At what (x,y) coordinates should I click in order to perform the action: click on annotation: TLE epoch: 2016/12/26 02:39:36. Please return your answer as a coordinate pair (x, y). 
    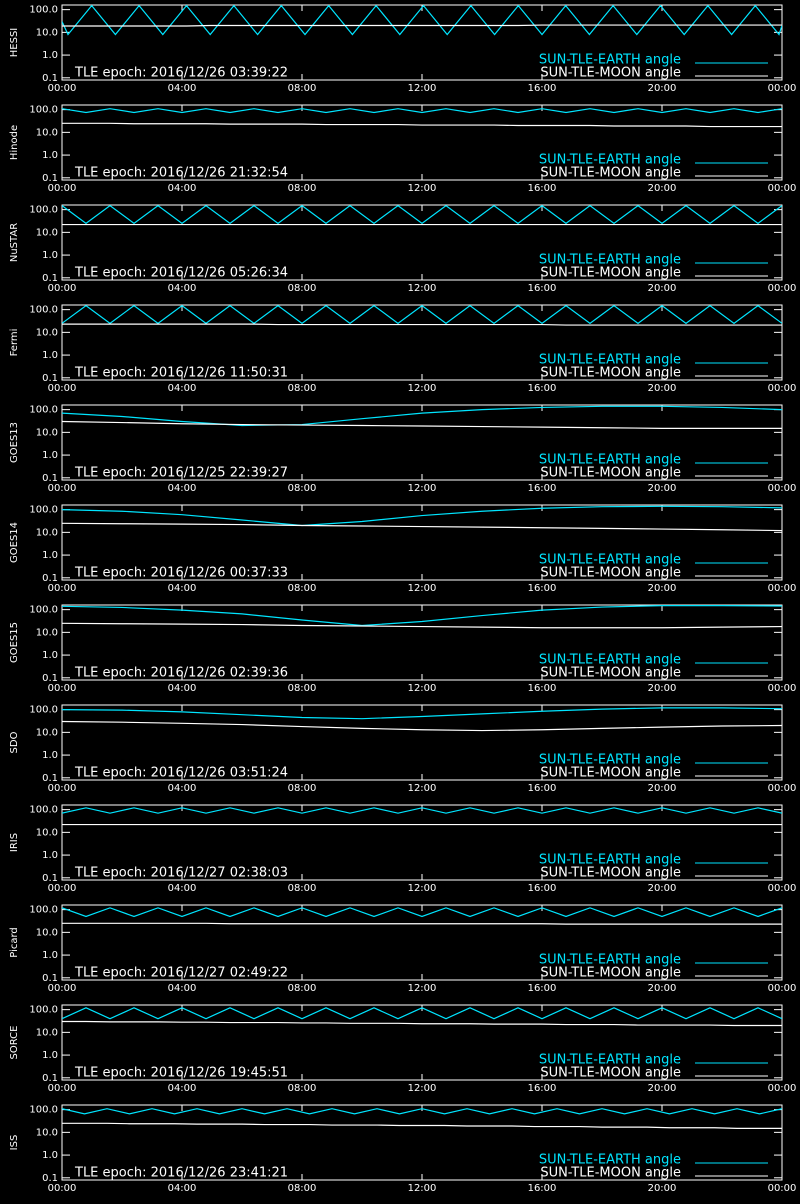
    Looking at the image, I should click on (181, 673).